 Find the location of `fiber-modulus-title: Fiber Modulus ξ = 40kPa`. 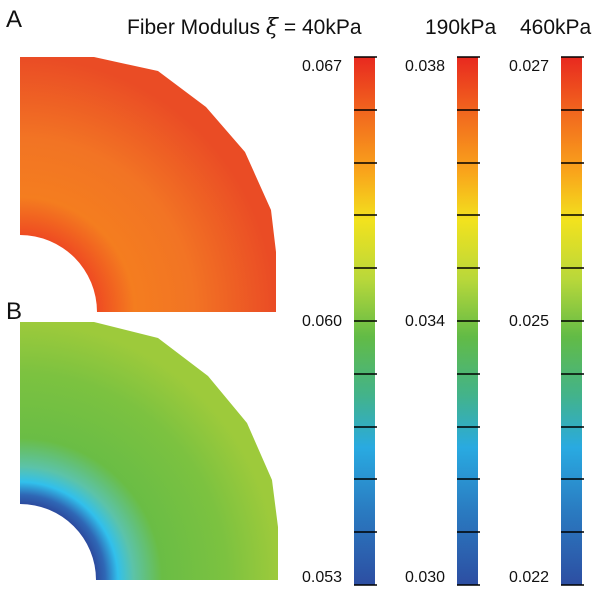

fiber-modulus-title: Fiber Modulus ξ = 40kPa is located at coordinates (244, 28).